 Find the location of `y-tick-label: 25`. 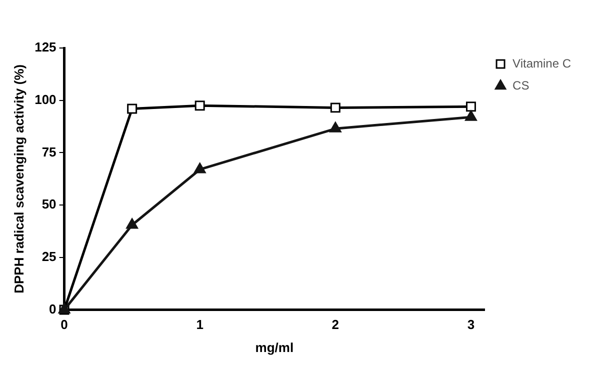

y-tick-label: 25 is located at coordinates (49, 256).